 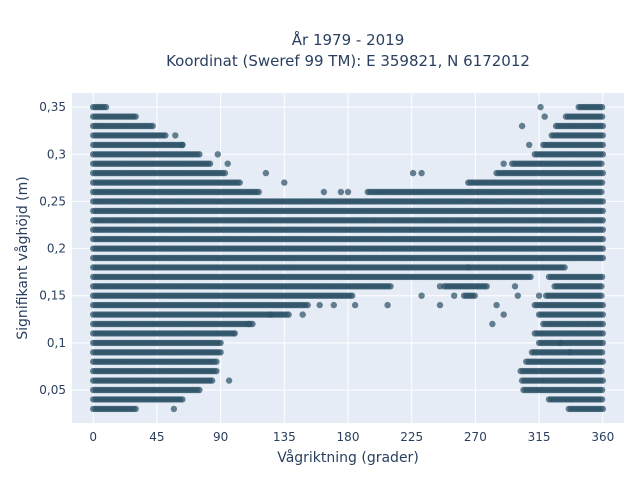 What do you see at coordinates (348, 437) in the screenshot?
I see `x-tick-label: 180` at bounding box center [348, 437].